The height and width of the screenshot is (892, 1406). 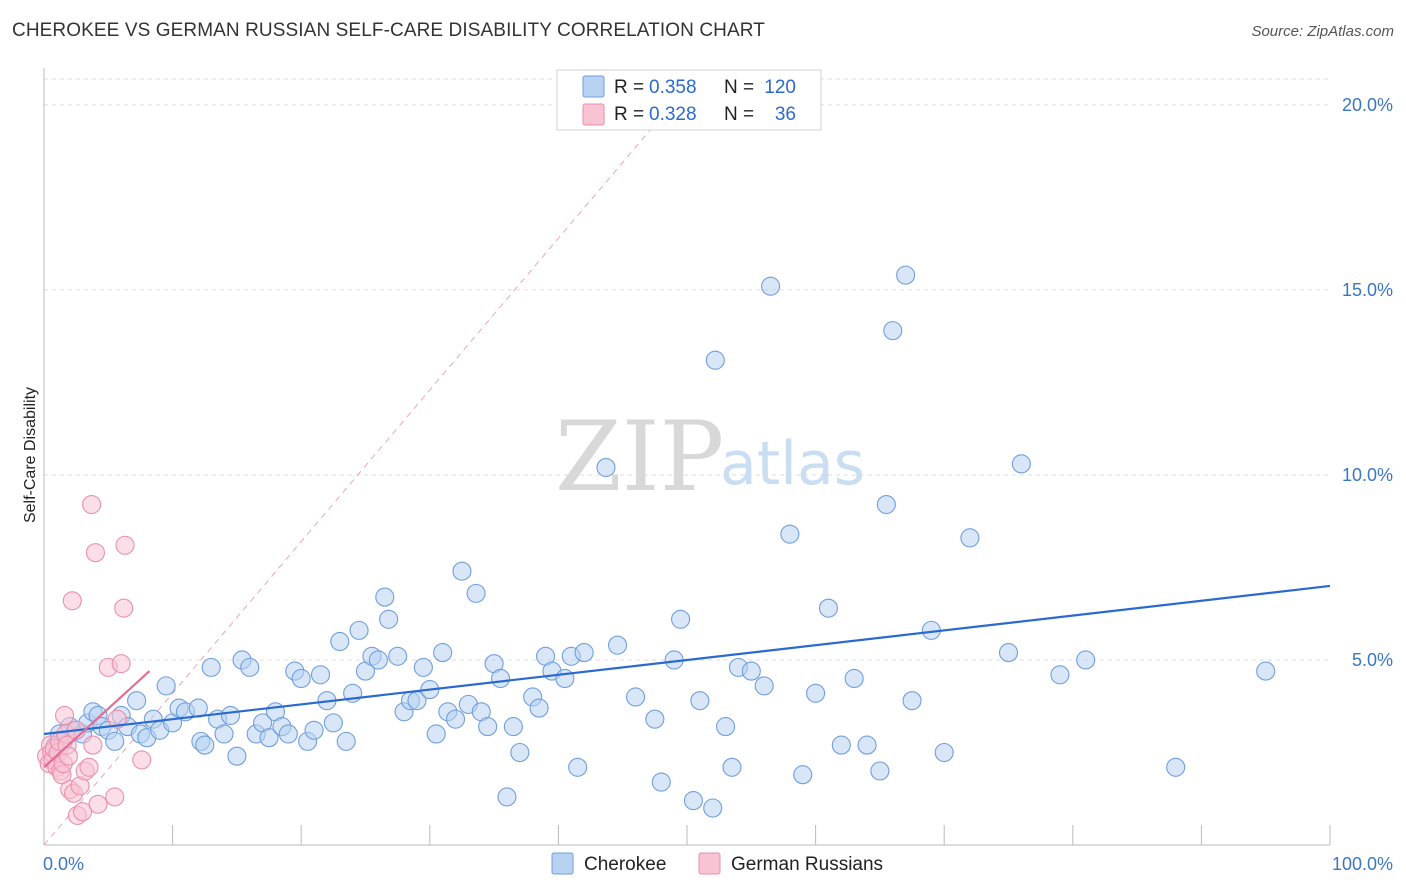 I want to click on x-tick-label-max: 100.0%, so click(x=1362, y=864).